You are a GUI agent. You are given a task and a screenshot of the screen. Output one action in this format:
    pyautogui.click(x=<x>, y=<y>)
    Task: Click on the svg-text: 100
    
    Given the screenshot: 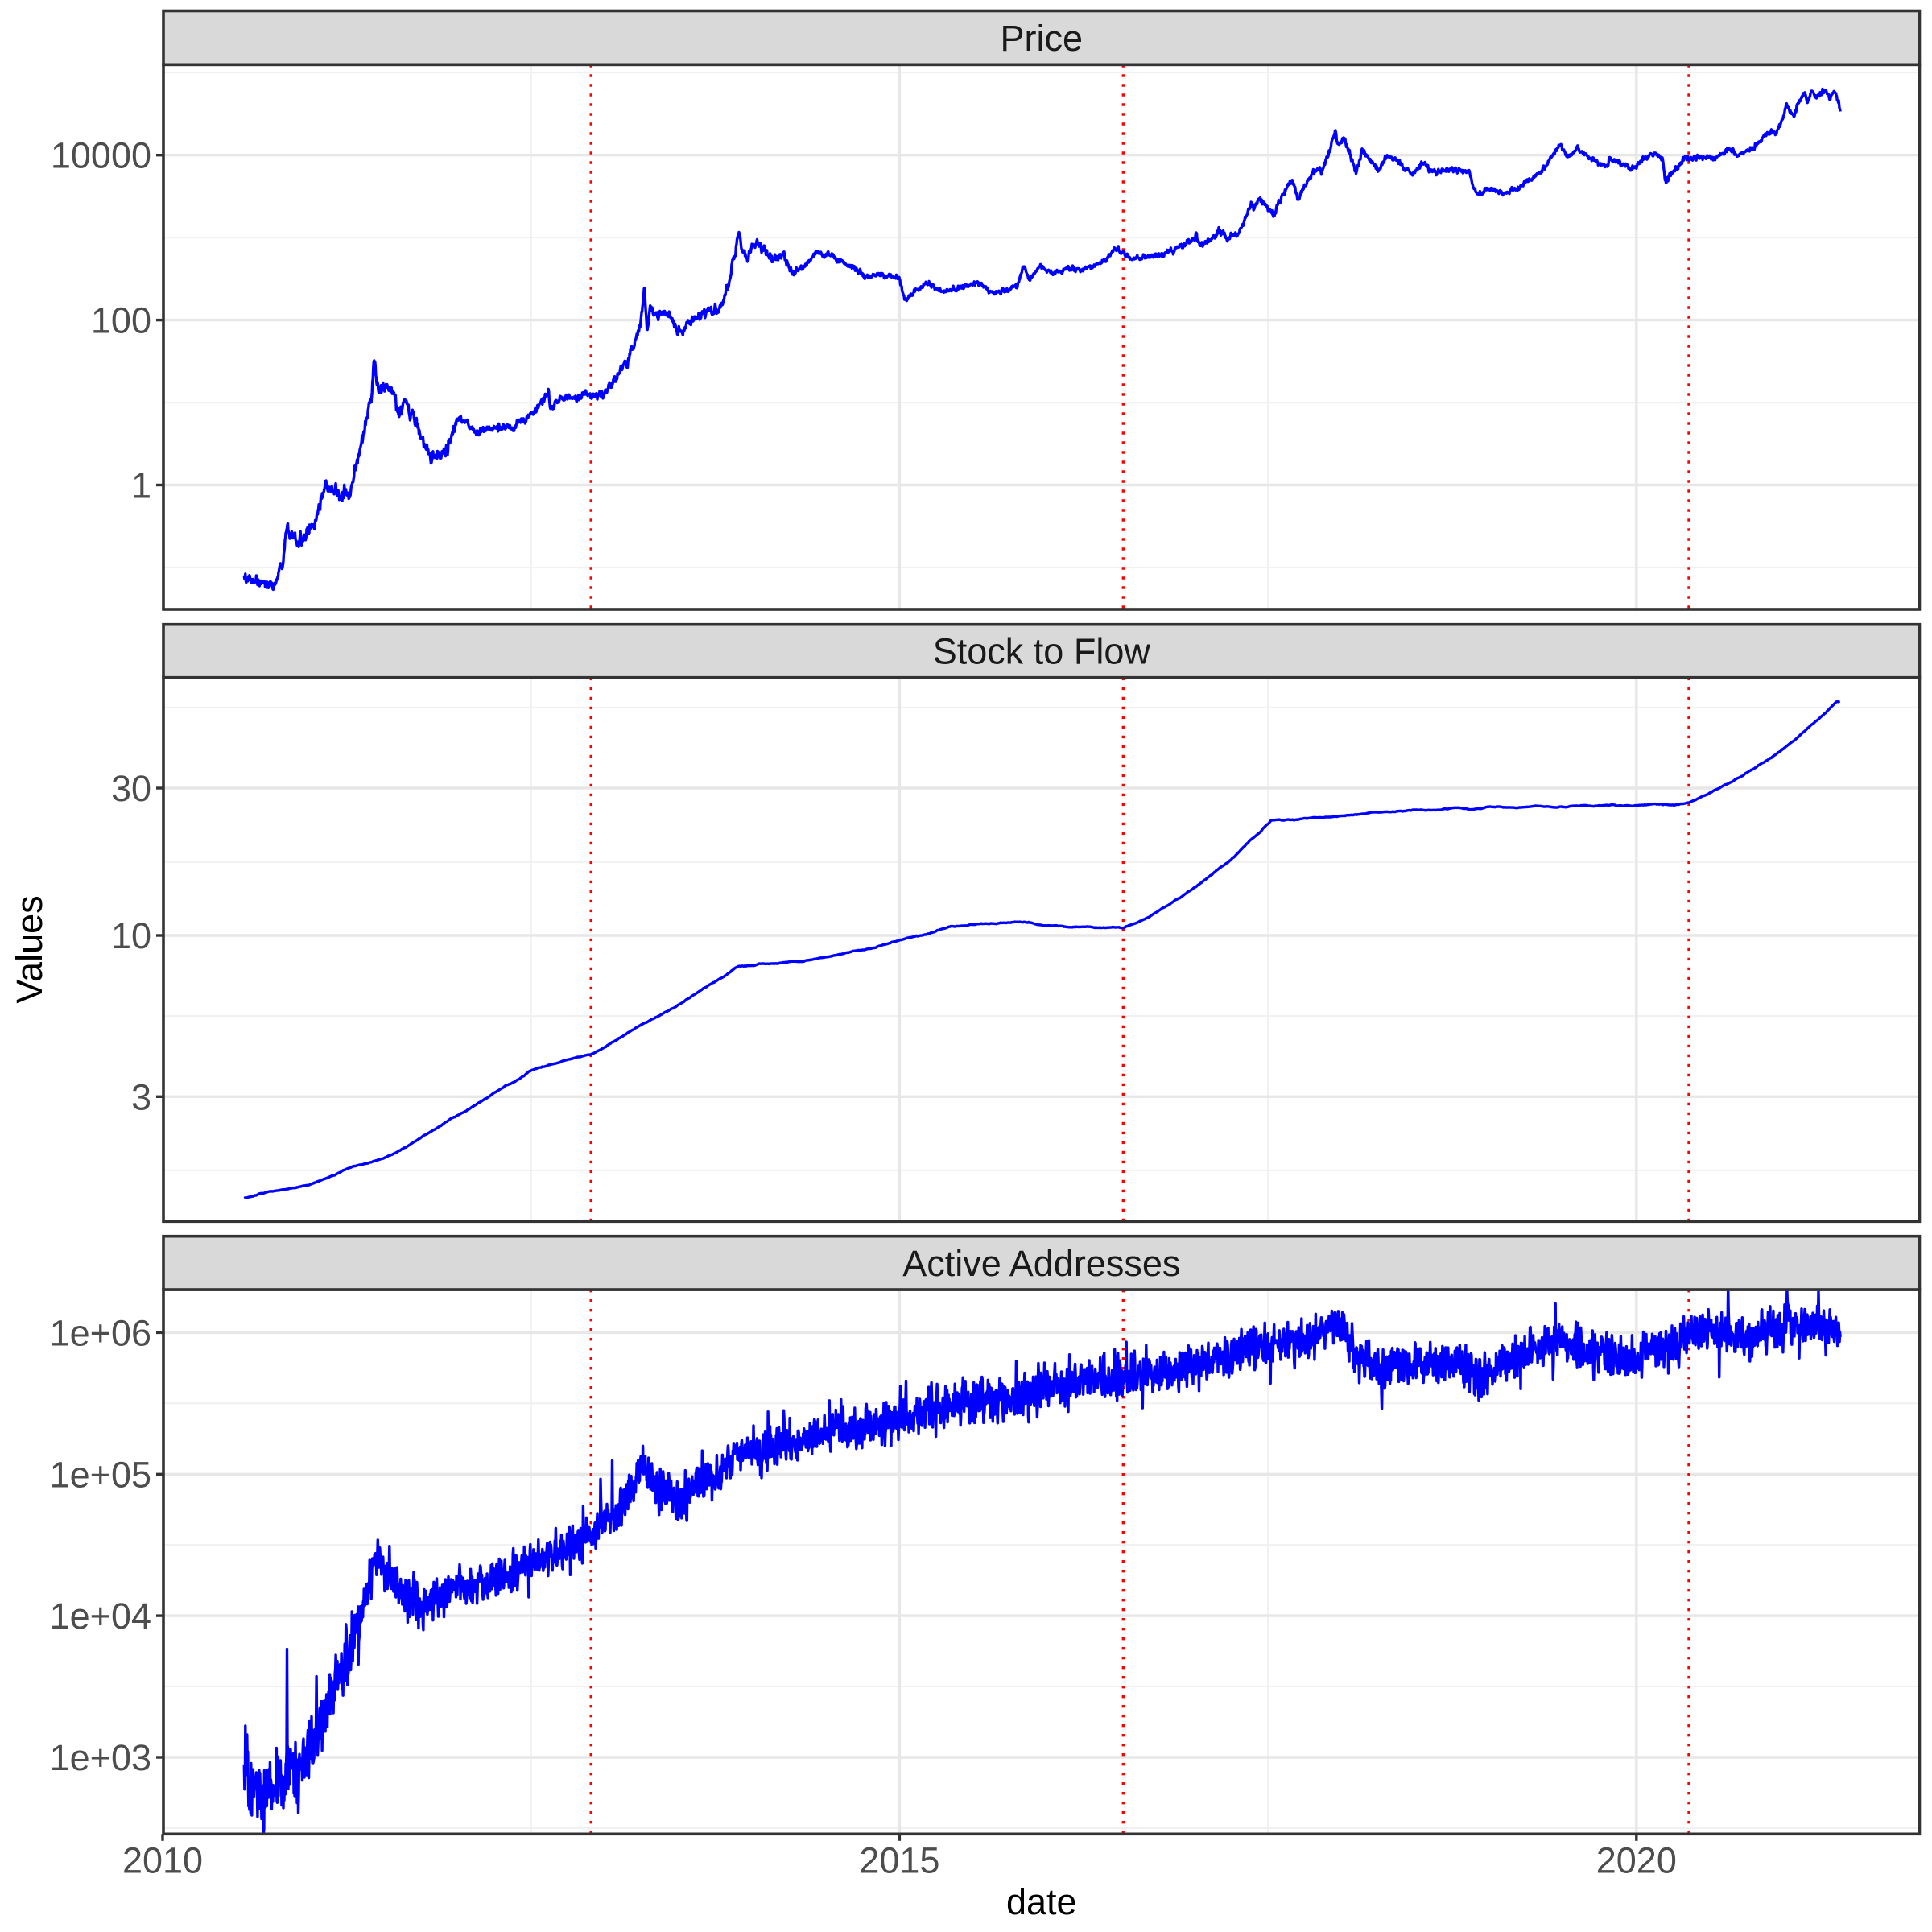 What is the action you would take?
    pyautogui.click(x=121, y=320)
    